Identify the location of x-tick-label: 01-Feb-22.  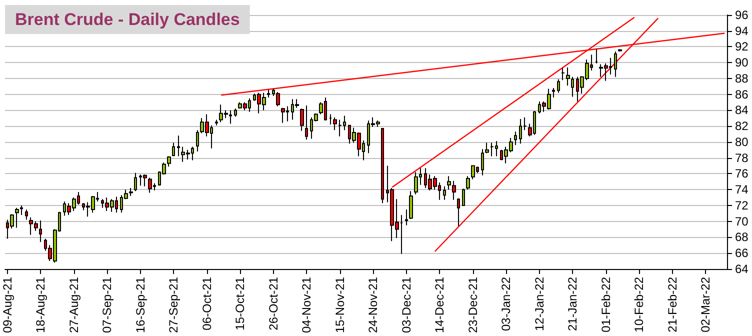
(605, 304).